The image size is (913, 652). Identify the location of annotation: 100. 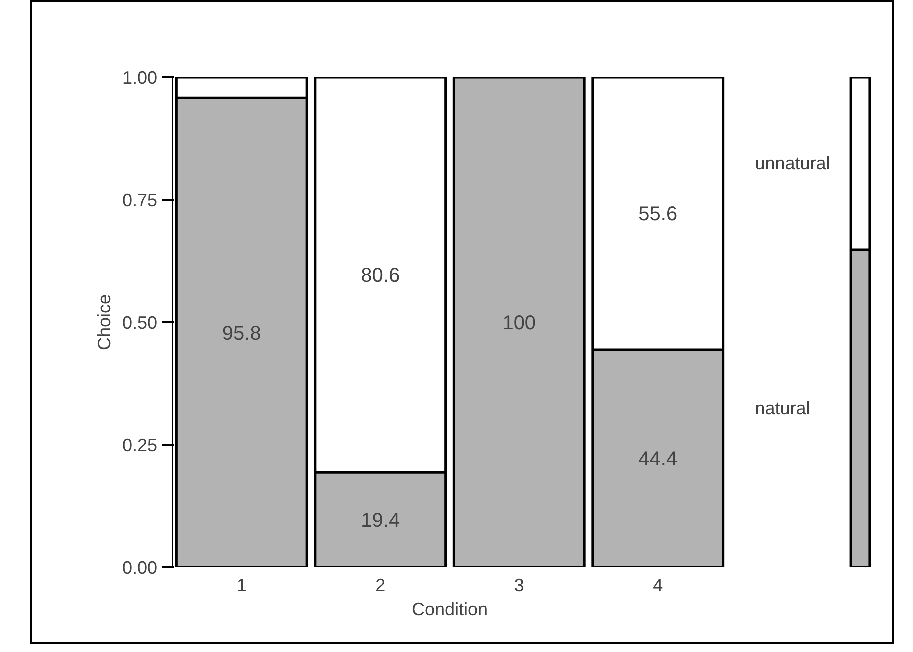
(519, 323).